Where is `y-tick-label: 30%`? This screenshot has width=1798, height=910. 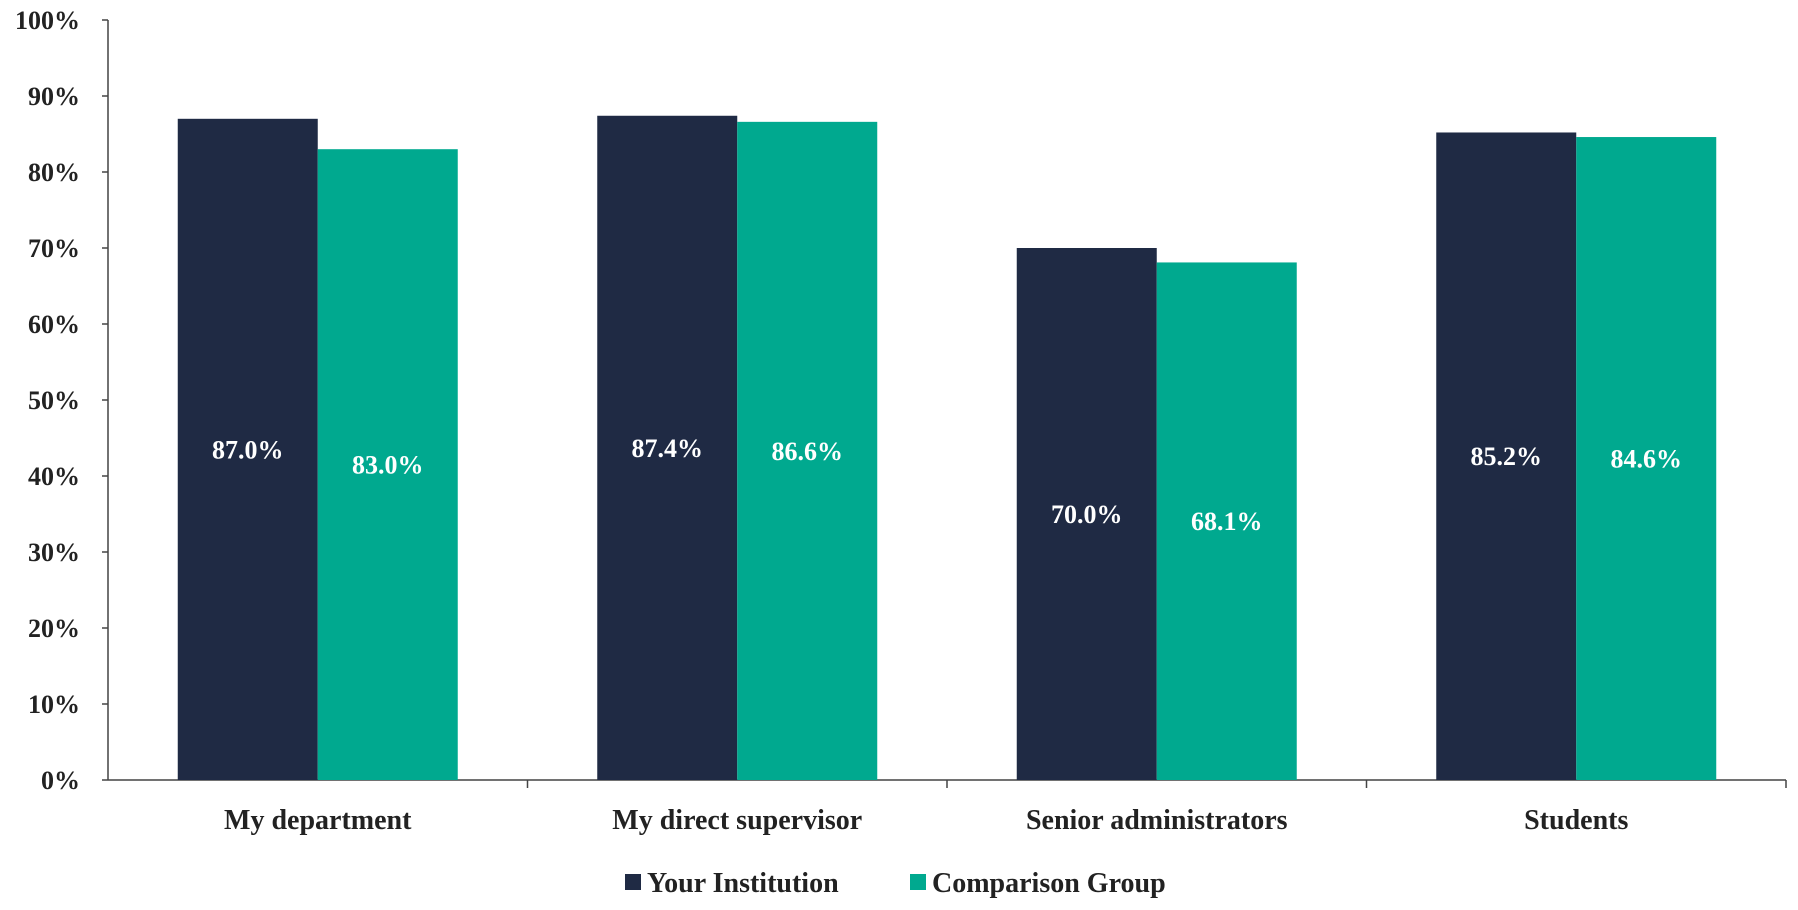
y-tick-label: 30% is located at coordinates (54, 552).